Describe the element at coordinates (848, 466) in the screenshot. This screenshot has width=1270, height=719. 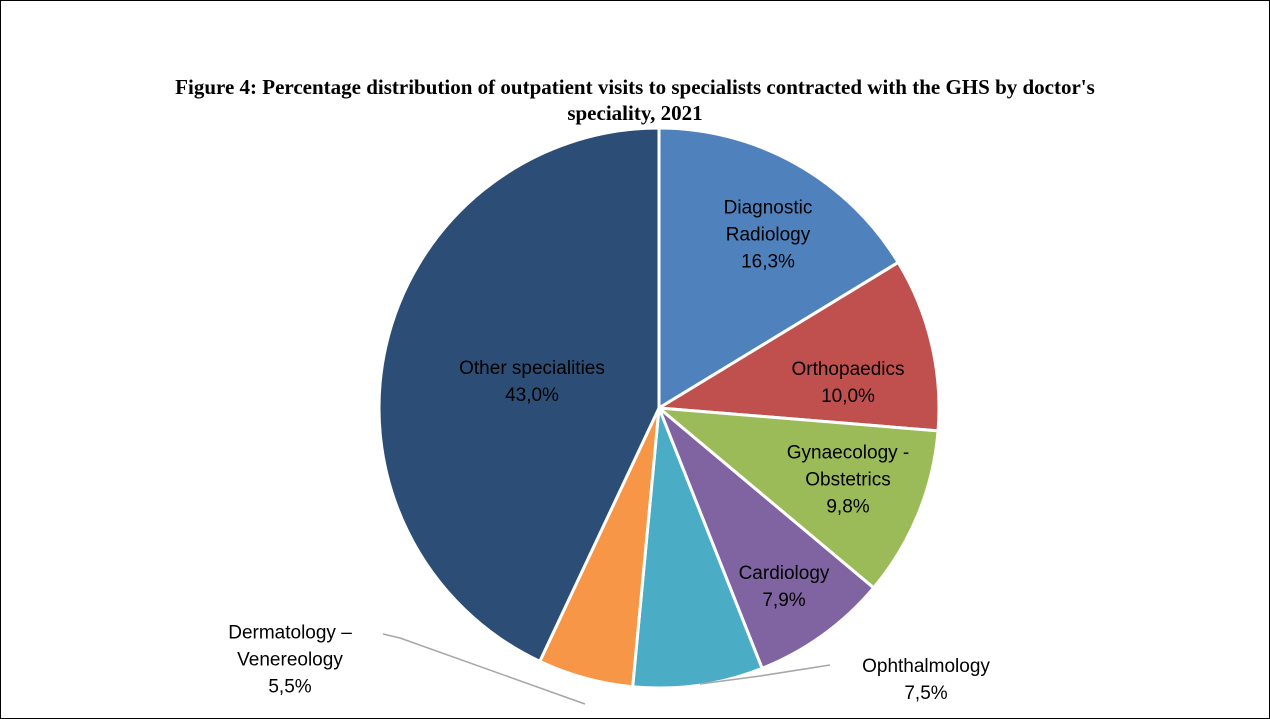
I see `category-label: Gynaecology - Obstetrics` at that location.